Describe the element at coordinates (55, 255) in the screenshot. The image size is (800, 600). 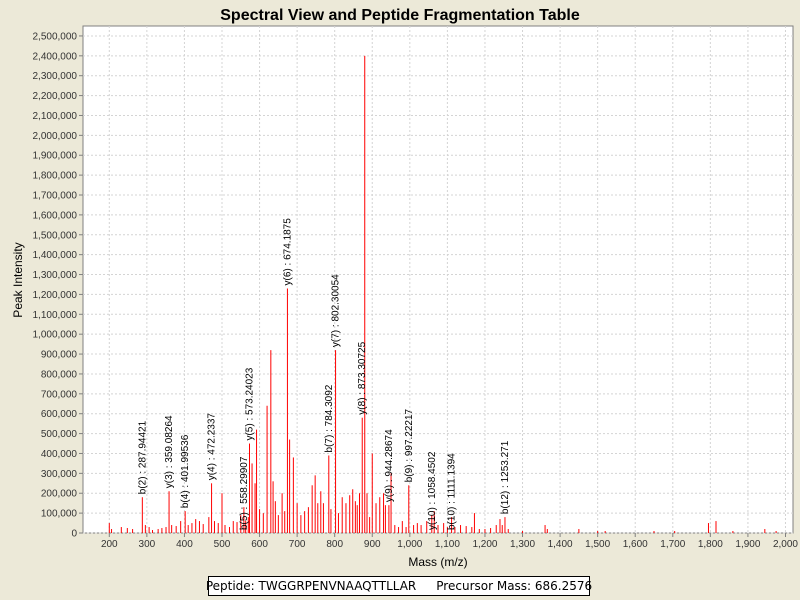
I see `y-tick-label: 1,400,000` at that location.